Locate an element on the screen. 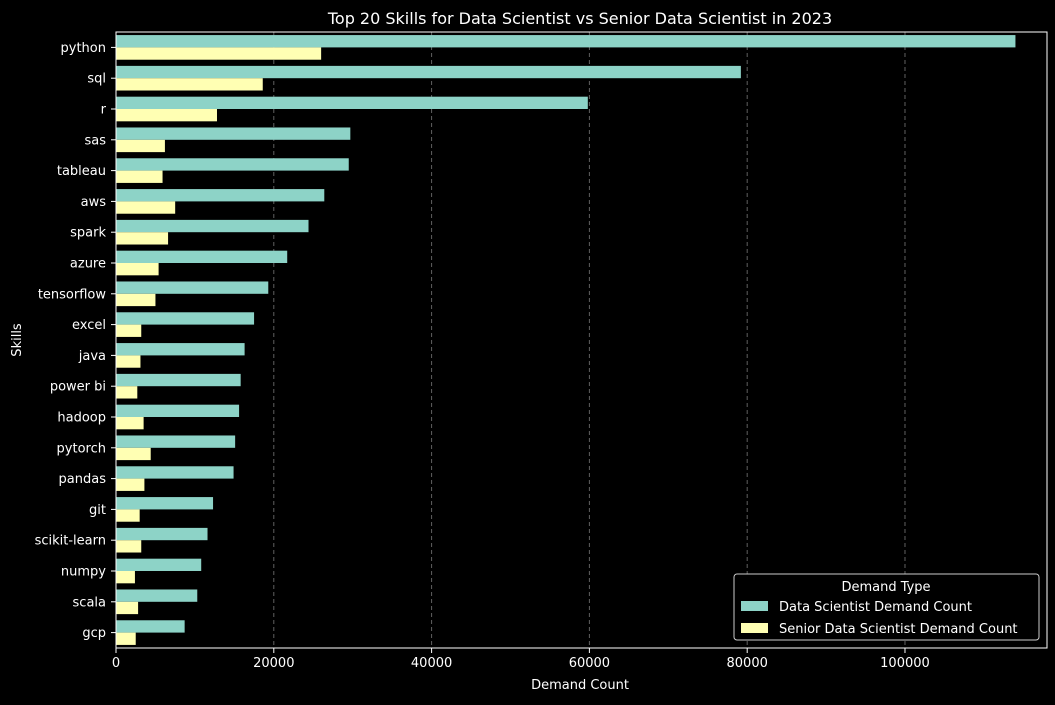  x-tick-label: 100000 is located at coordinates (905, 663).